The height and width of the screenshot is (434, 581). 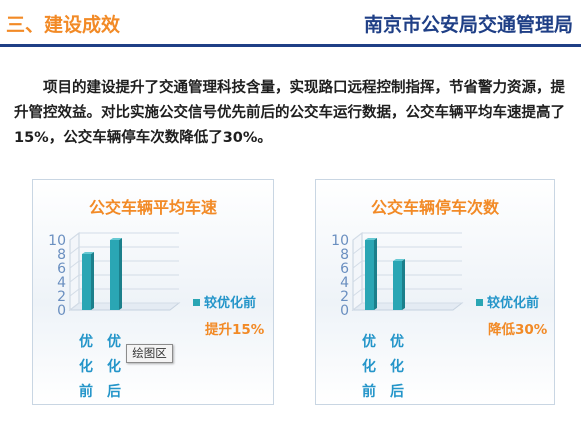 I want to click on header-divider, so click(x=290, y=45).